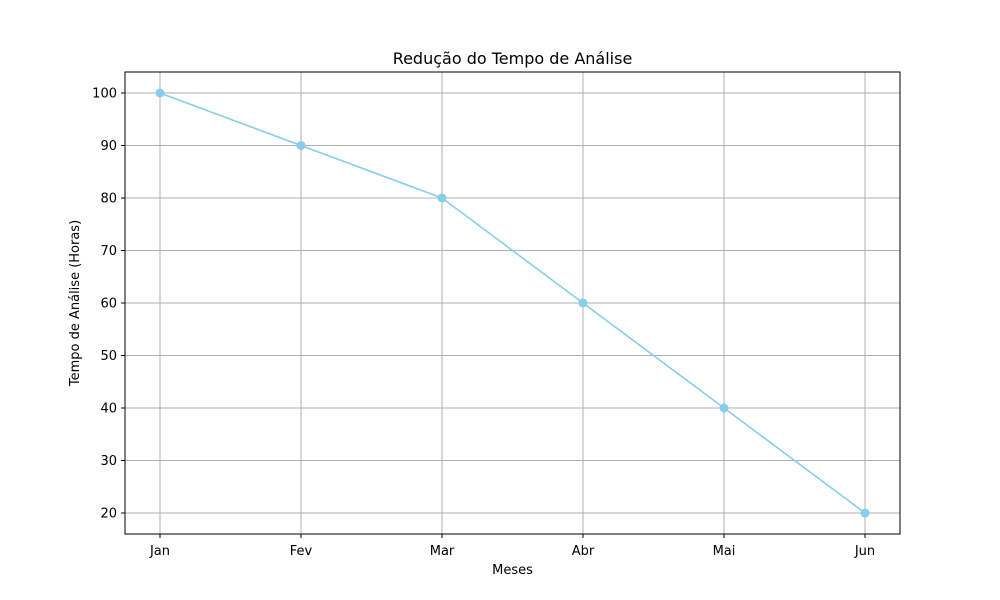 The height and width of the screenshot is (600, 1000). I want to click on y-tick-label: 80, so click(108, 199).